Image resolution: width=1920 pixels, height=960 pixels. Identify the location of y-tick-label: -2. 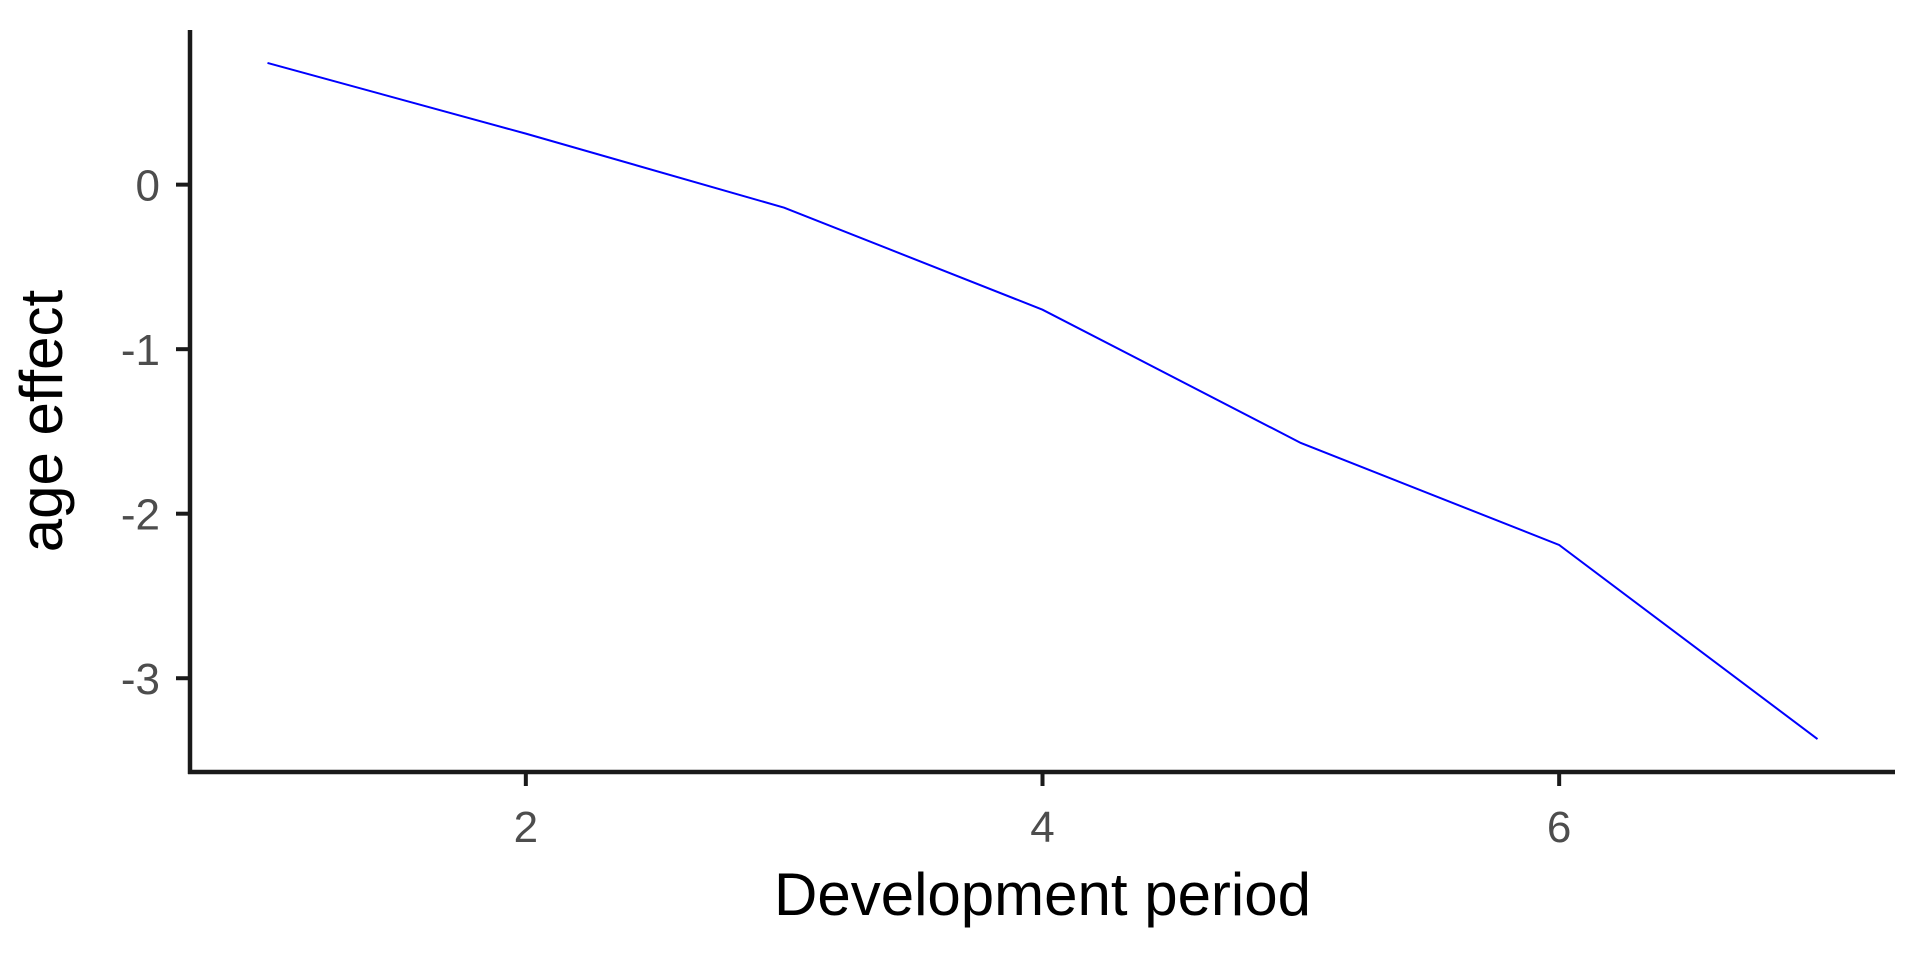
(140, 515).